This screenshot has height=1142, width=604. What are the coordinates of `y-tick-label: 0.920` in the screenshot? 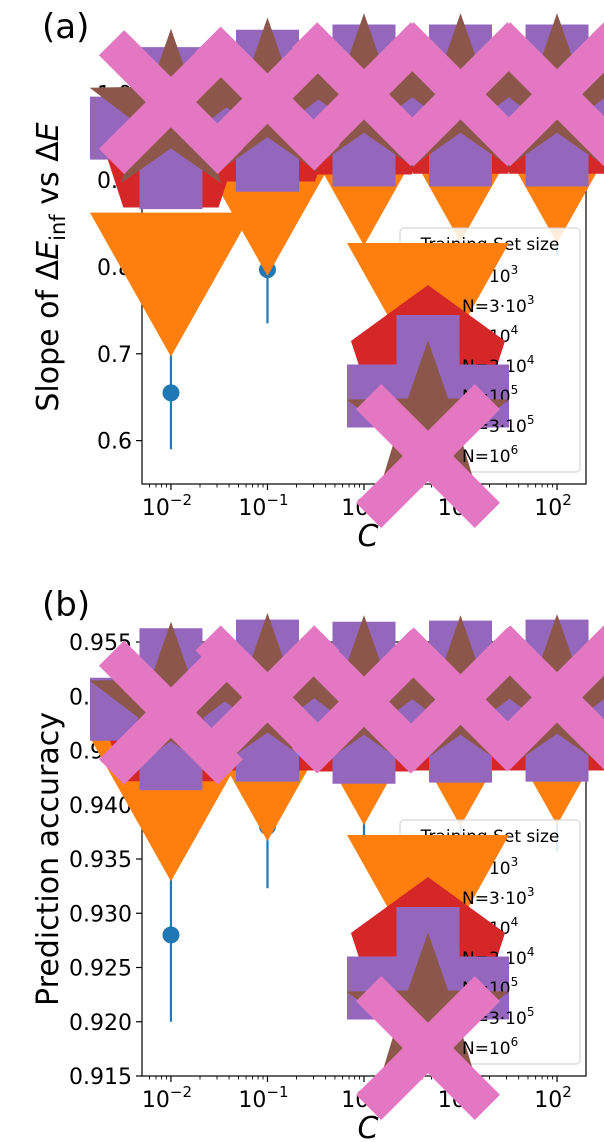 It's located at (100, 1023).